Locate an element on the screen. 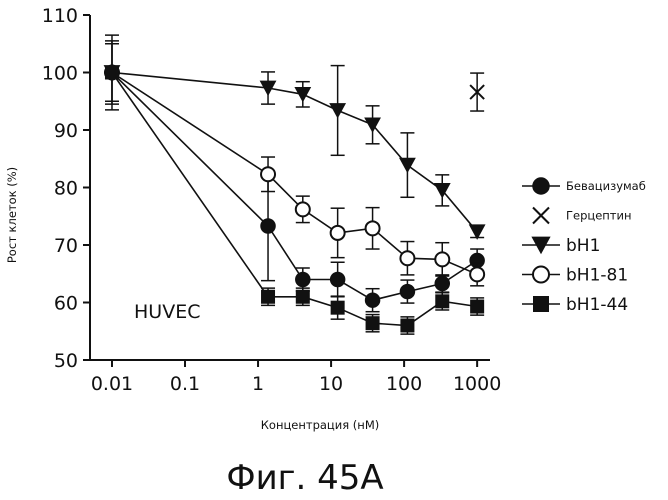 The width and height of the screenshot is (668, 500). y-tick-label: 70 is located at coordinates (66, 246).